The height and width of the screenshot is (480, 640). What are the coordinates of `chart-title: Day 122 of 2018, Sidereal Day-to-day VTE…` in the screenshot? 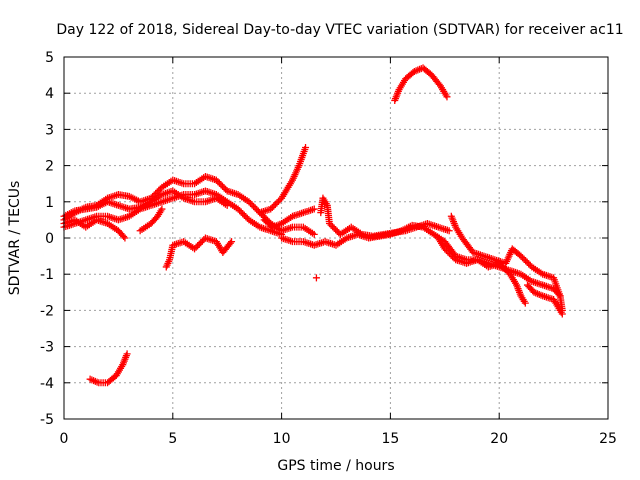 It's located at (339, 30).